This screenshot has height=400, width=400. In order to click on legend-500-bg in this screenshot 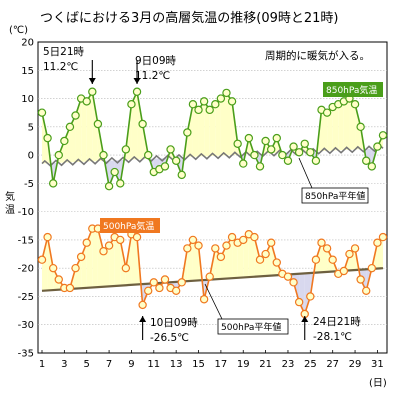, I will do `click(130, 225)`.